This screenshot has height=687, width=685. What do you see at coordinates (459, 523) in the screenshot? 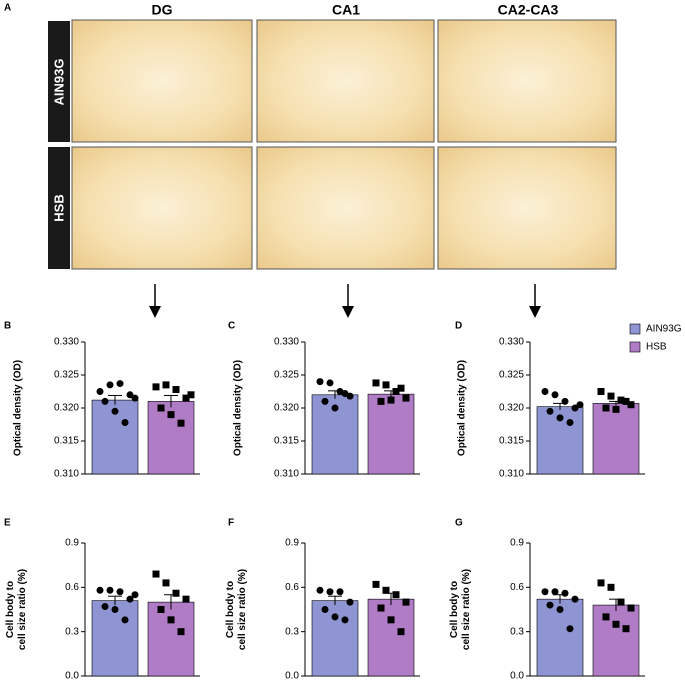
I see `panel-label: G` at bounding box center [459, 523].